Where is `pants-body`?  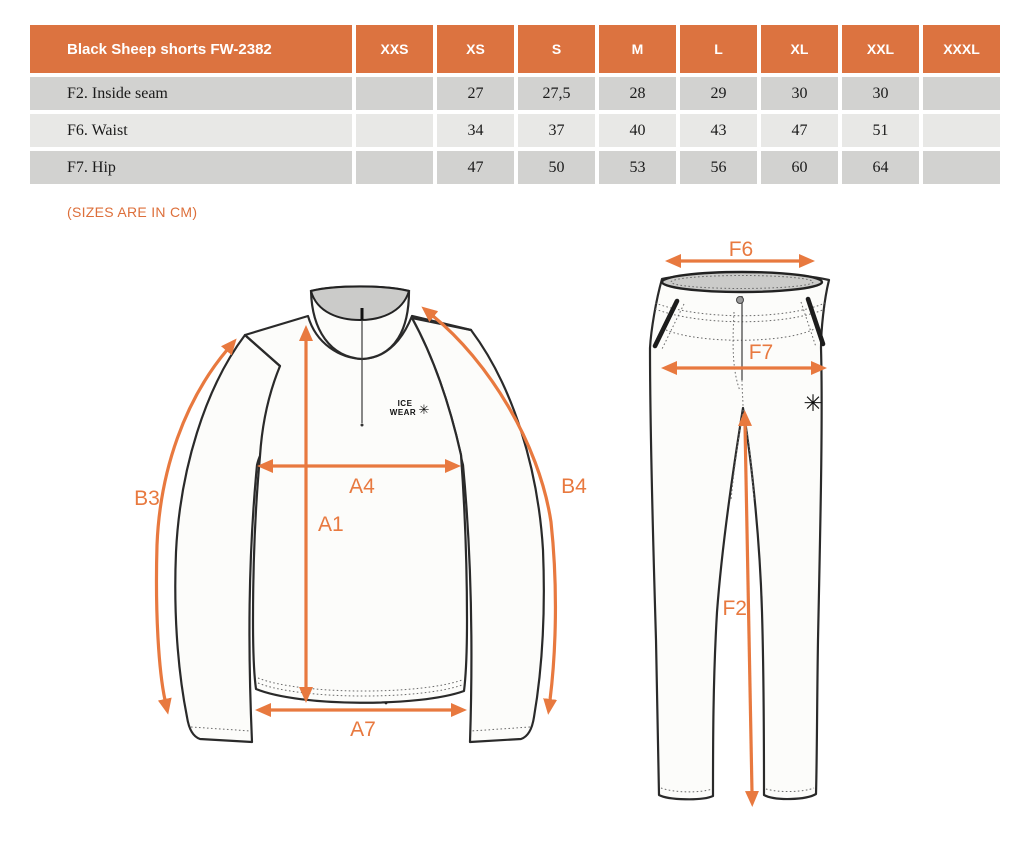 pants-body is located at coordinates (739, 536).